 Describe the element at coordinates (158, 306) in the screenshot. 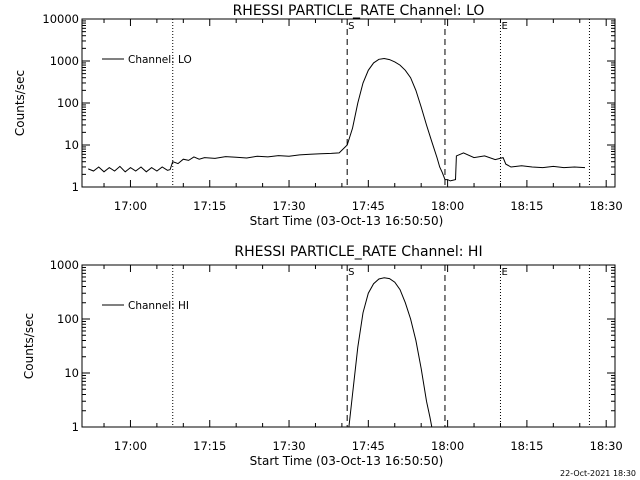

I see `legend-label: Channel: HI` at that location.